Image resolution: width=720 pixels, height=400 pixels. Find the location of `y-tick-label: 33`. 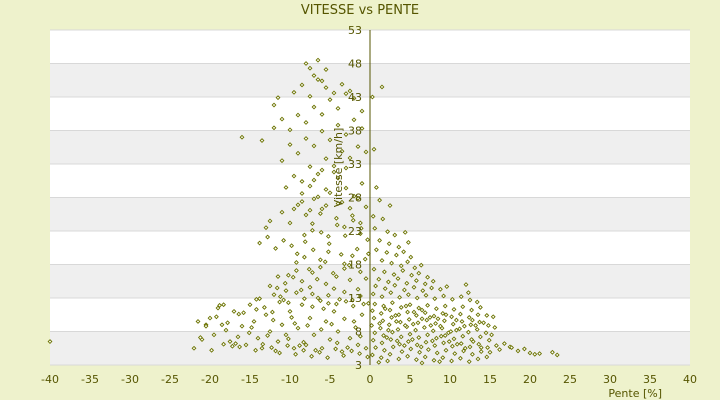

y-tick-label: 33 is located at coordinates (355, 164).